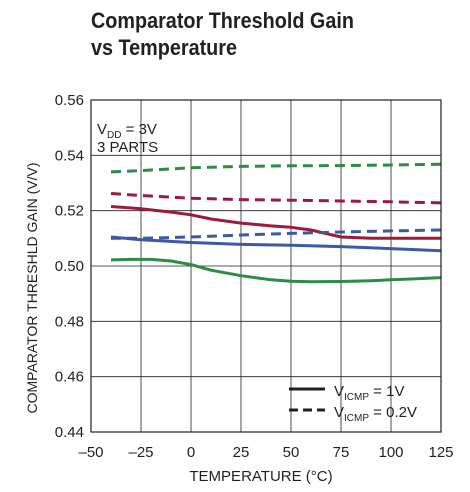 The height and width of the screenshot is (492, 470). I want to click on y-tick-label: 0.48, so click(69, 321).